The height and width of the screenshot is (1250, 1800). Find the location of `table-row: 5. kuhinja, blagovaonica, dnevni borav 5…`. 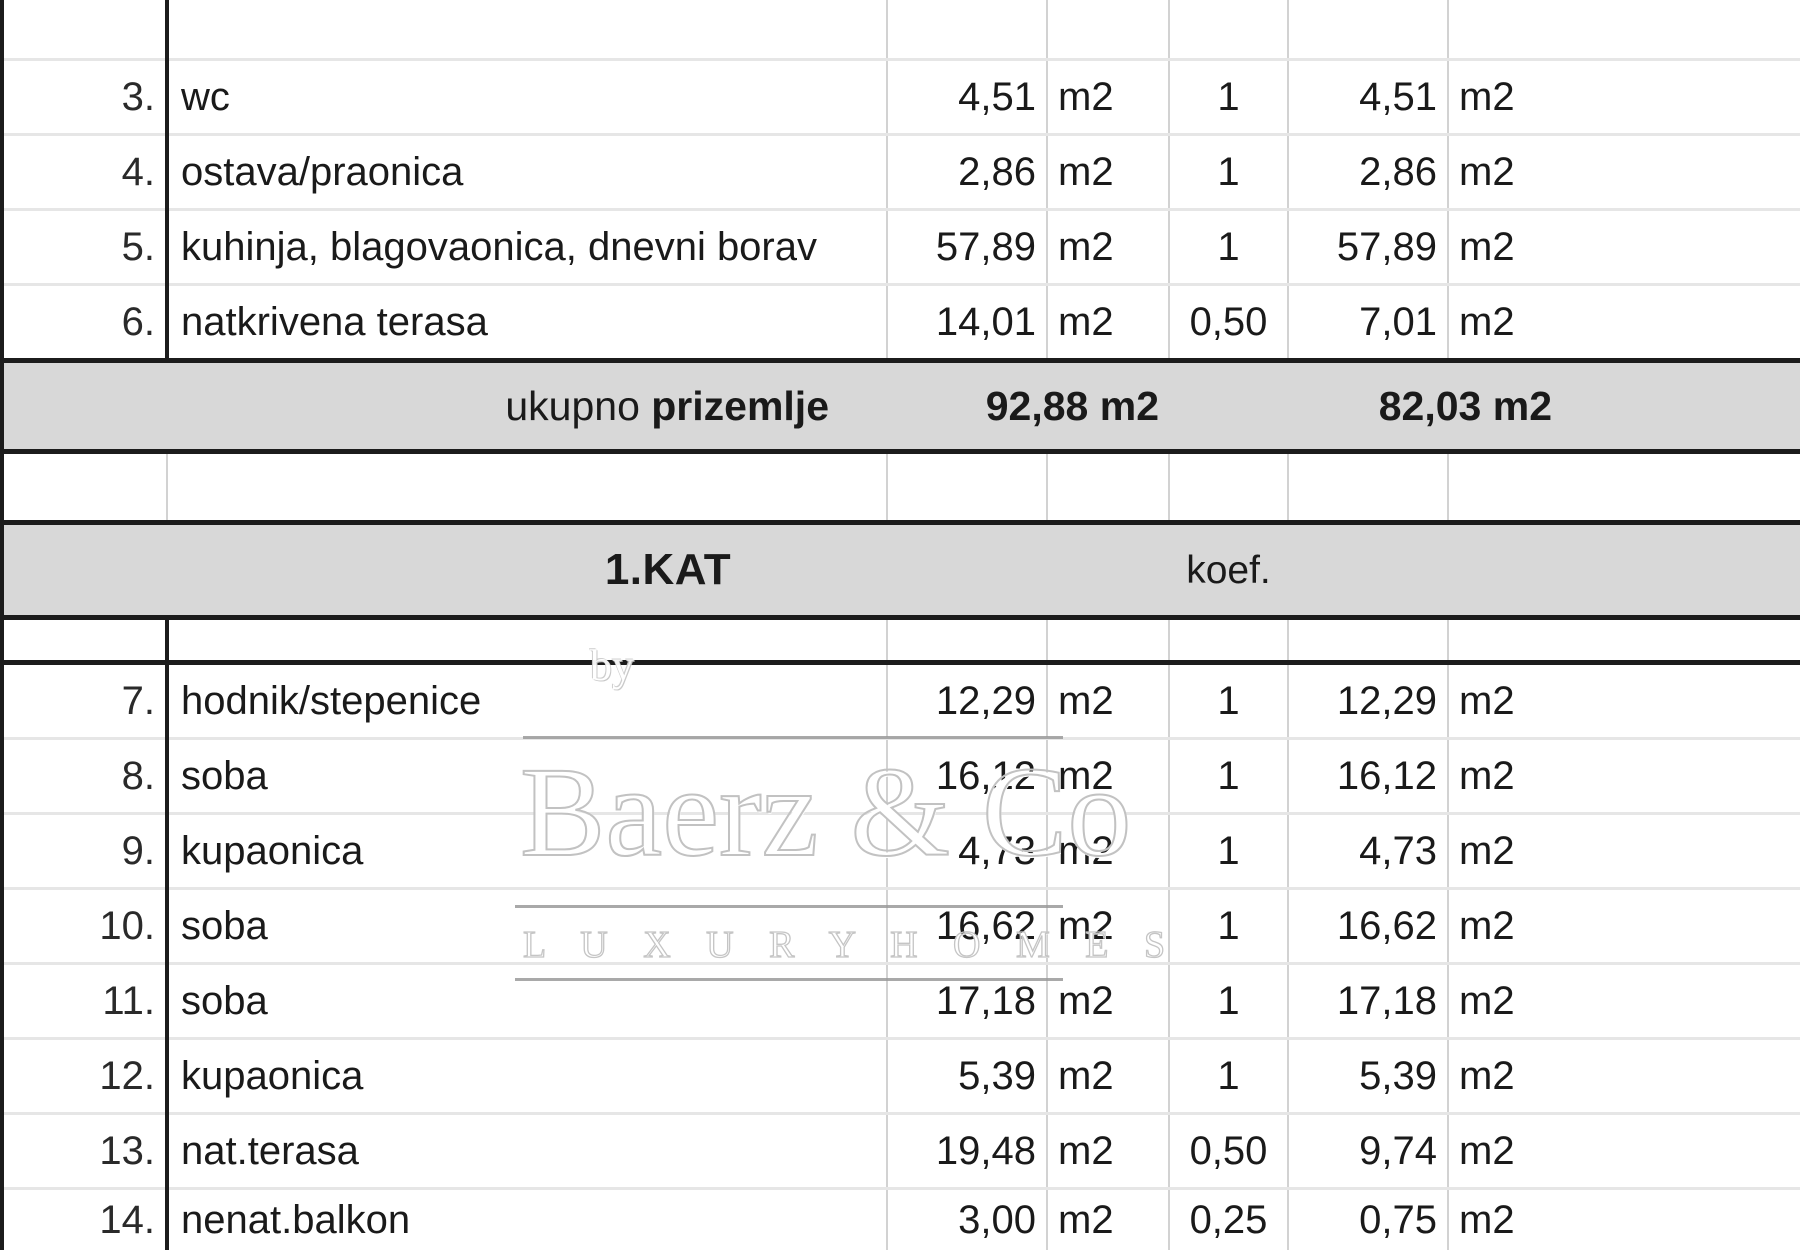

table-row: 5. kuhinja, blagovaonica, dnevni borav 5… is located at coordinates (901, 247).